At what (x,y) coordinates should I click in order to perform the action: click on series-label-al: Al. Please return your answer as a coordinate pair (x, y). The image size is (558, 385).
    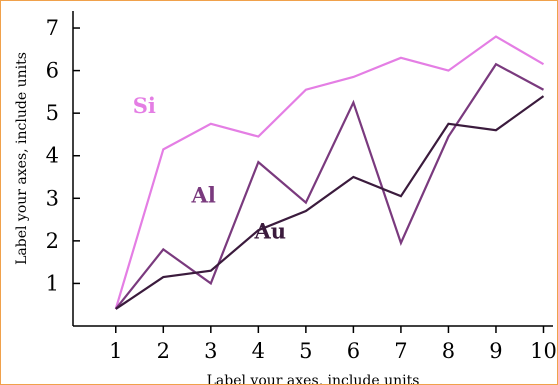
    Looking at the image, I should click on (203, 195).